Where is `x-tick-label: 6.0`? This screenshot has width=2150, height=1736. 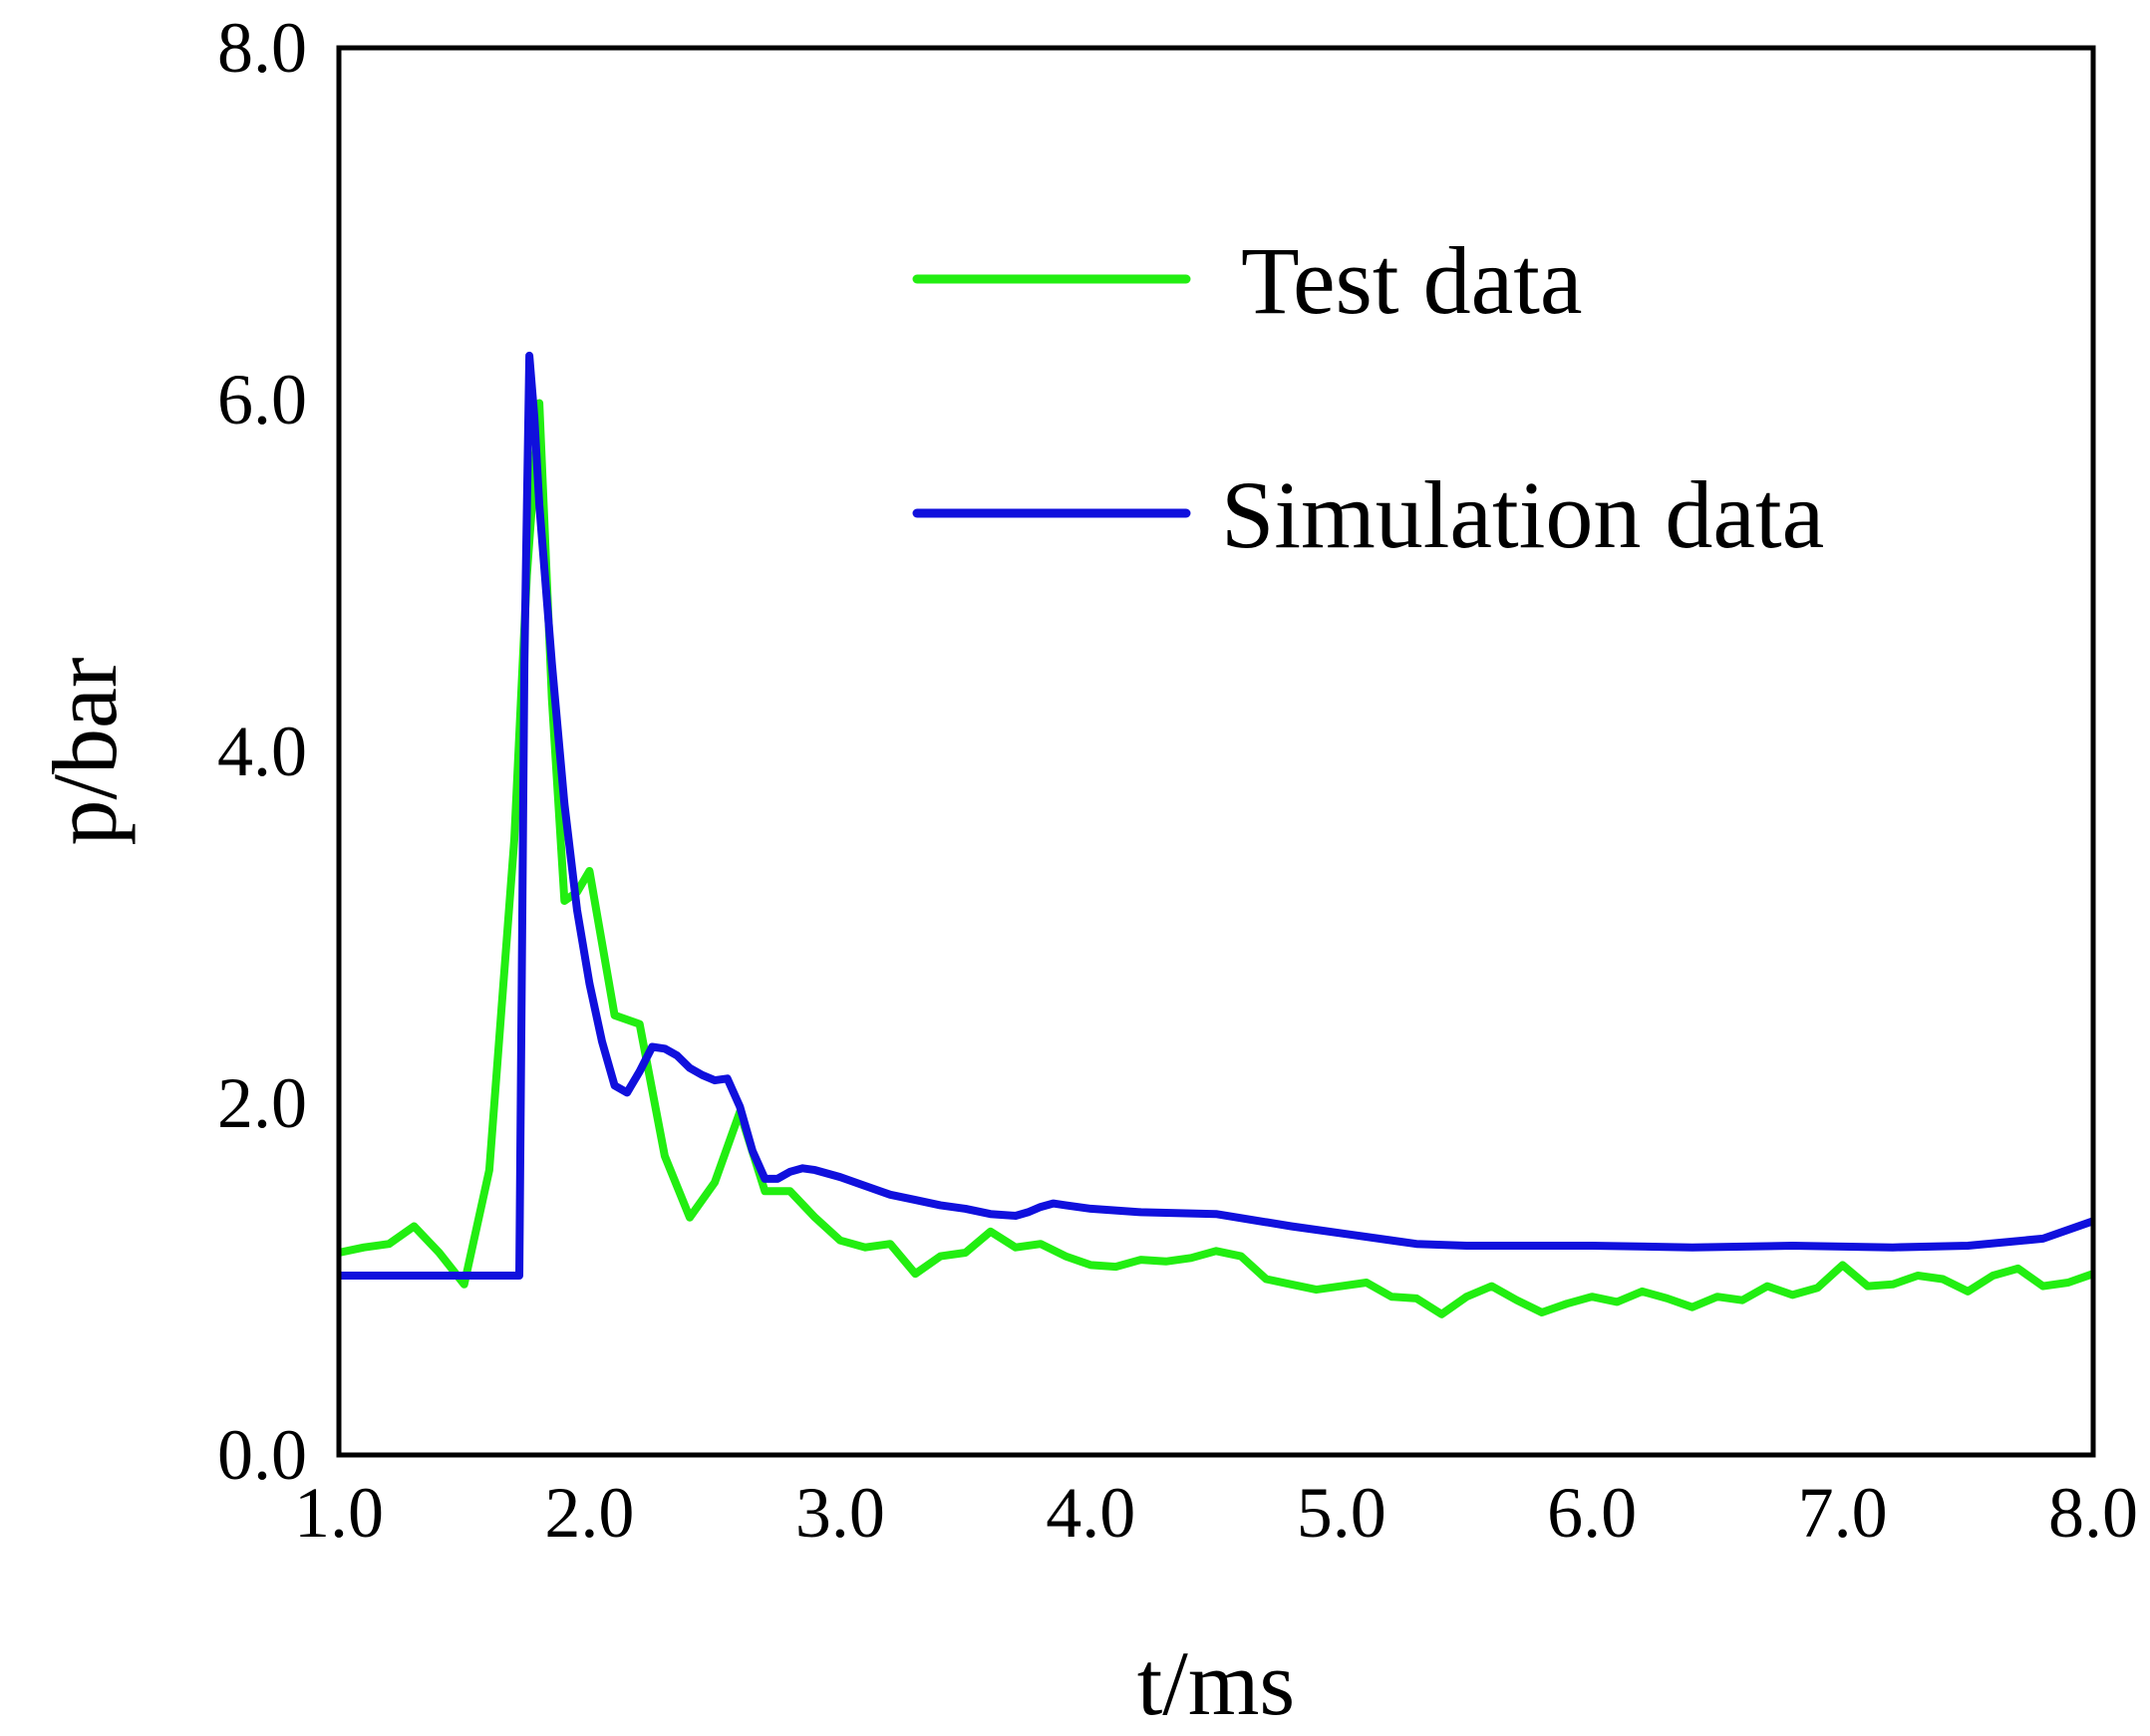 x-tick-label: 6.0 is located at coordinates (1592, 1513).